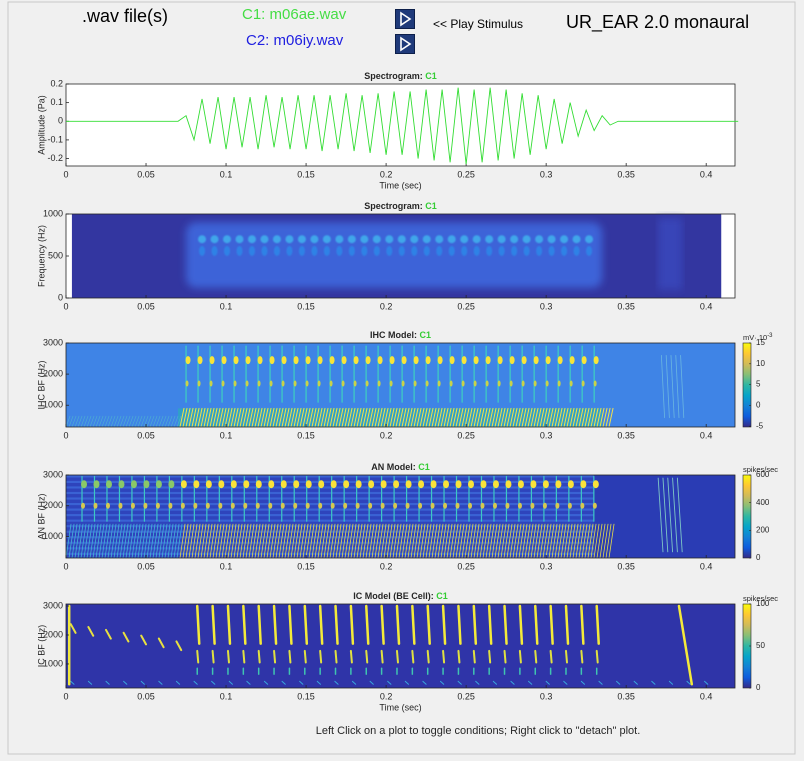  I want to click on x-tick-label: 0.1, so click(226, 566).